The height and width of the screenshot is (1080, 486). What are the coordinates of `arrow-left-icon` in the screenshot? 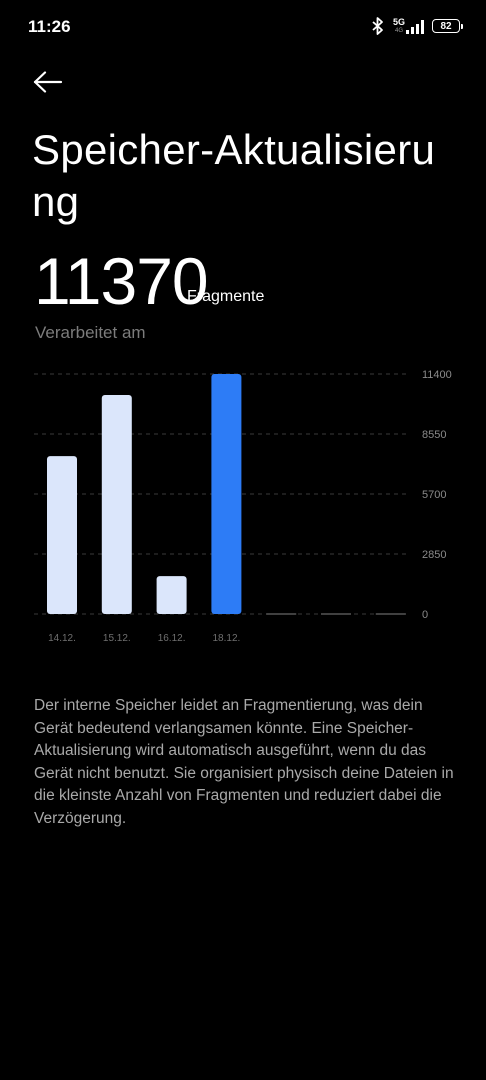 It's located at (48, 82).